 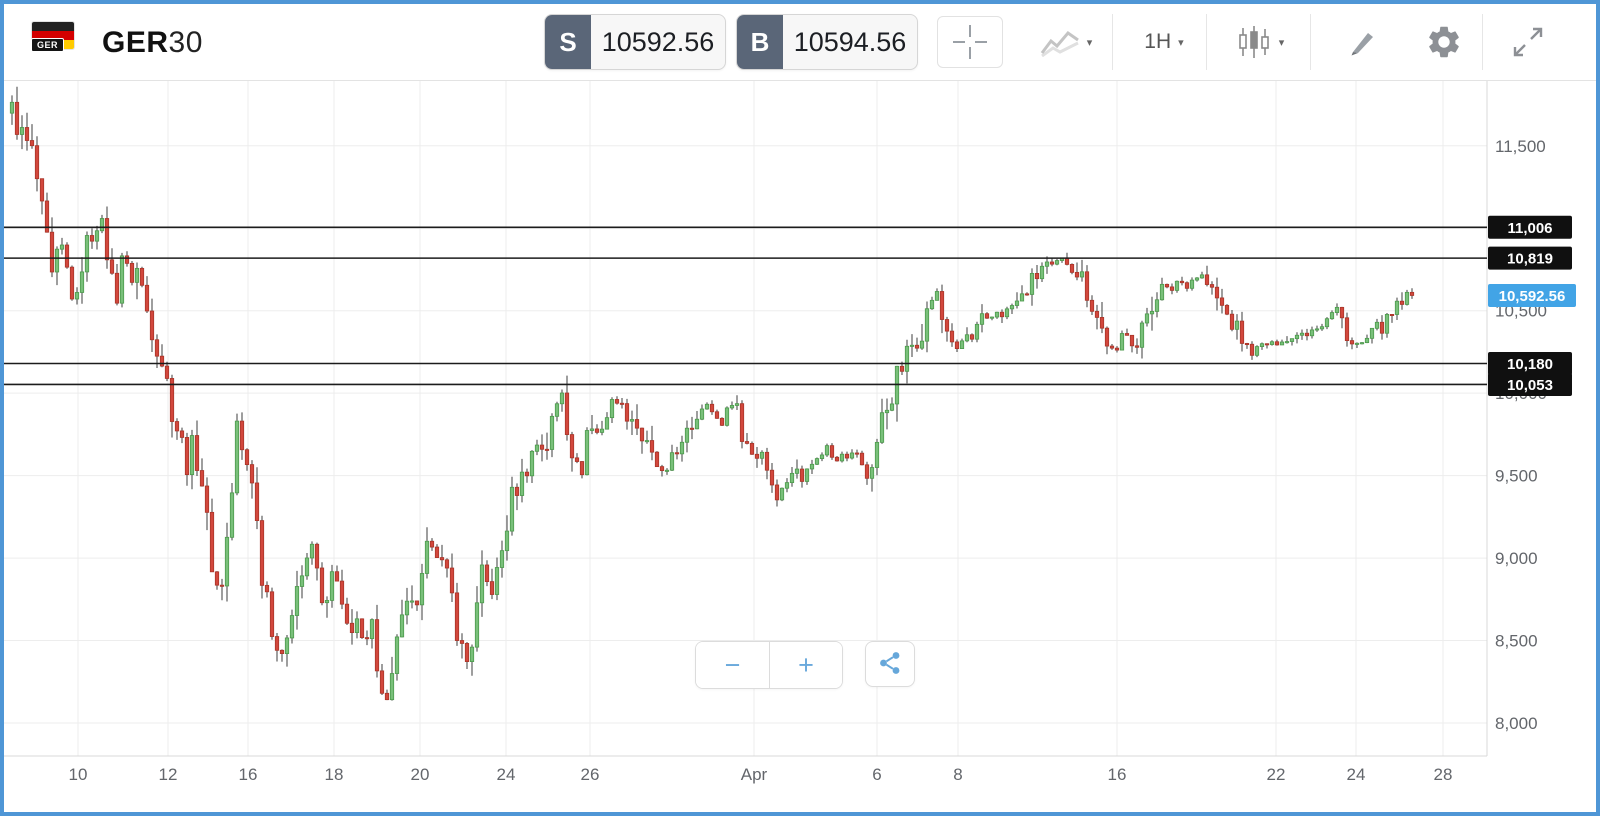 I want to click on sell-price: 10592.56, so click(x=658, y=41).